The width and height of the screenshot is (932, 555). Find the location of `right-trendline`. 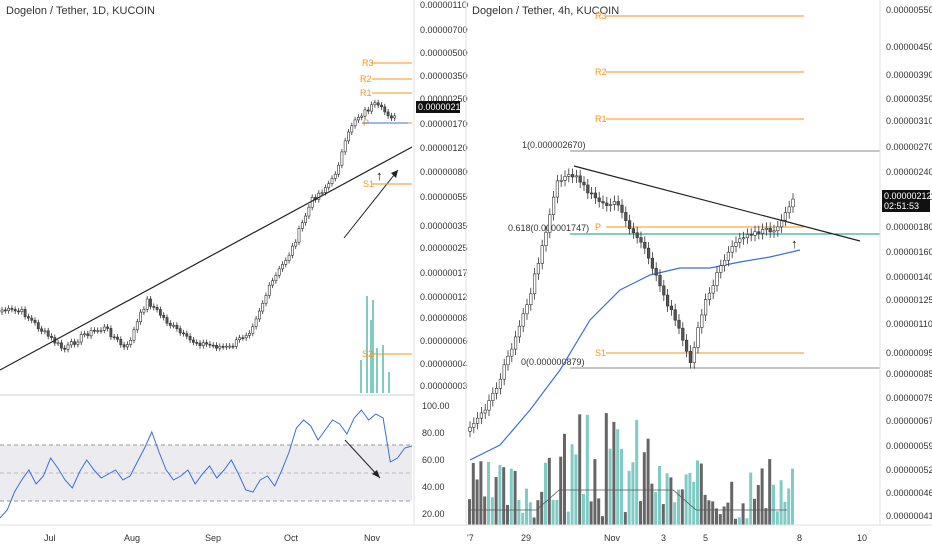

right-trendline is located at coordinates (717, 203).